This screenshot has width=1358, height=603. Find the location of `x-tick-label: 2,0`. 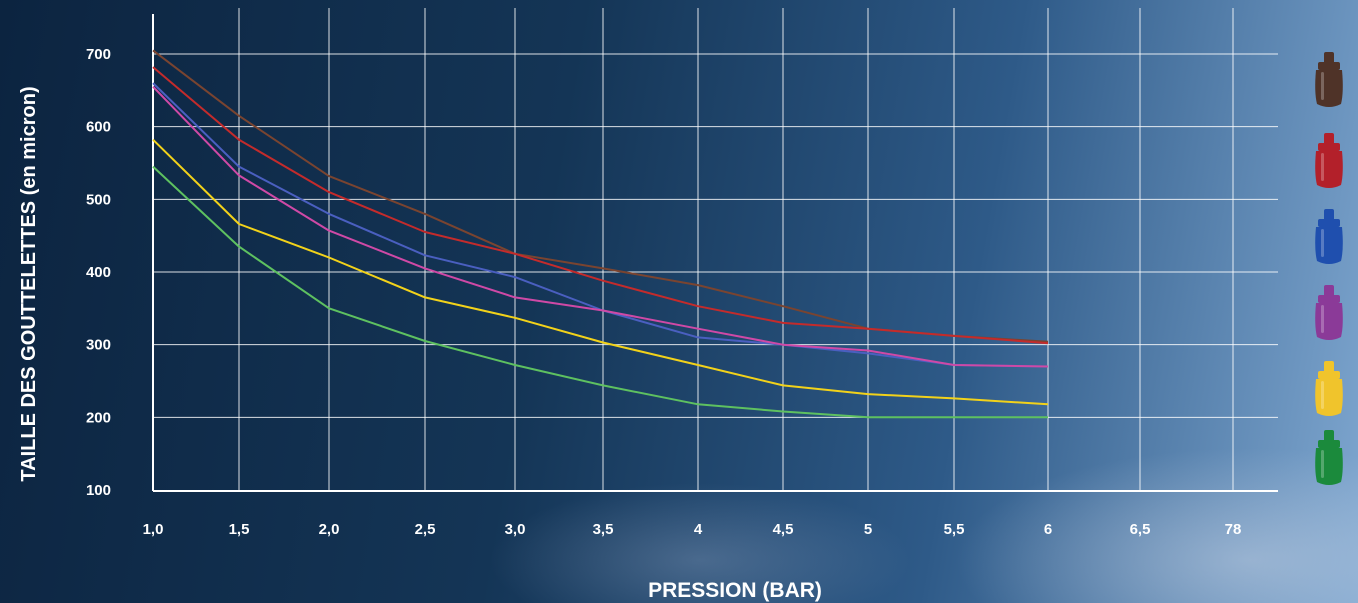

x-tick-label: 2,0 is located at coordinates (329, 529).